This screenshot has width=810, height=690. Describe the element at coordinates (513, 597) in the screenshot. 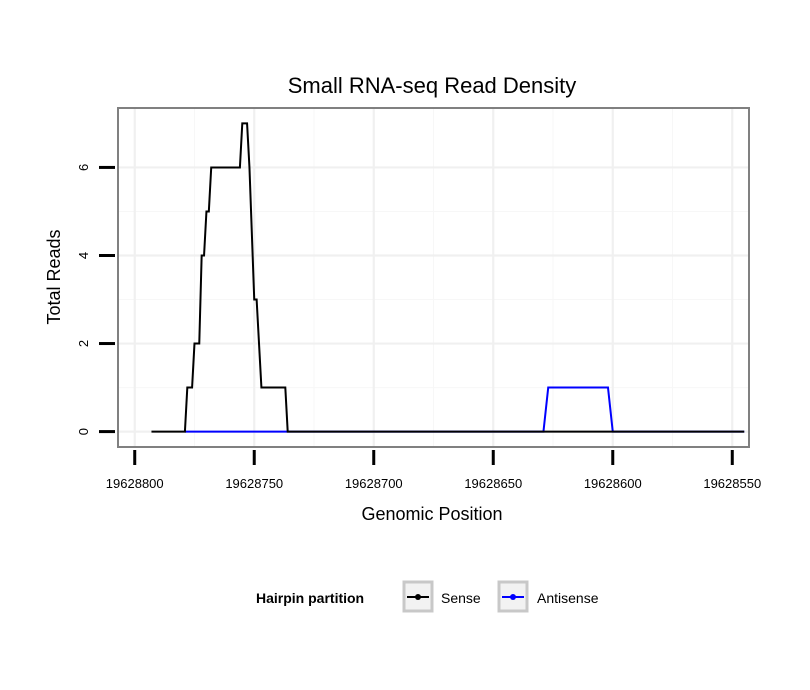

I see `legend-point-antisense` at that location.